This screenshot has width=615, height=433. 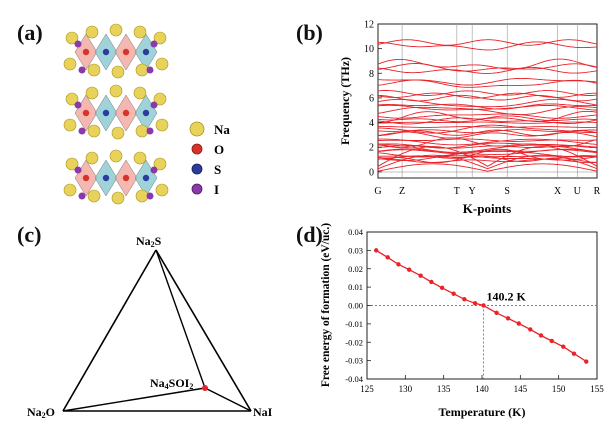 I want to click on x-tick-label: 145, so click(x=521, y=389).